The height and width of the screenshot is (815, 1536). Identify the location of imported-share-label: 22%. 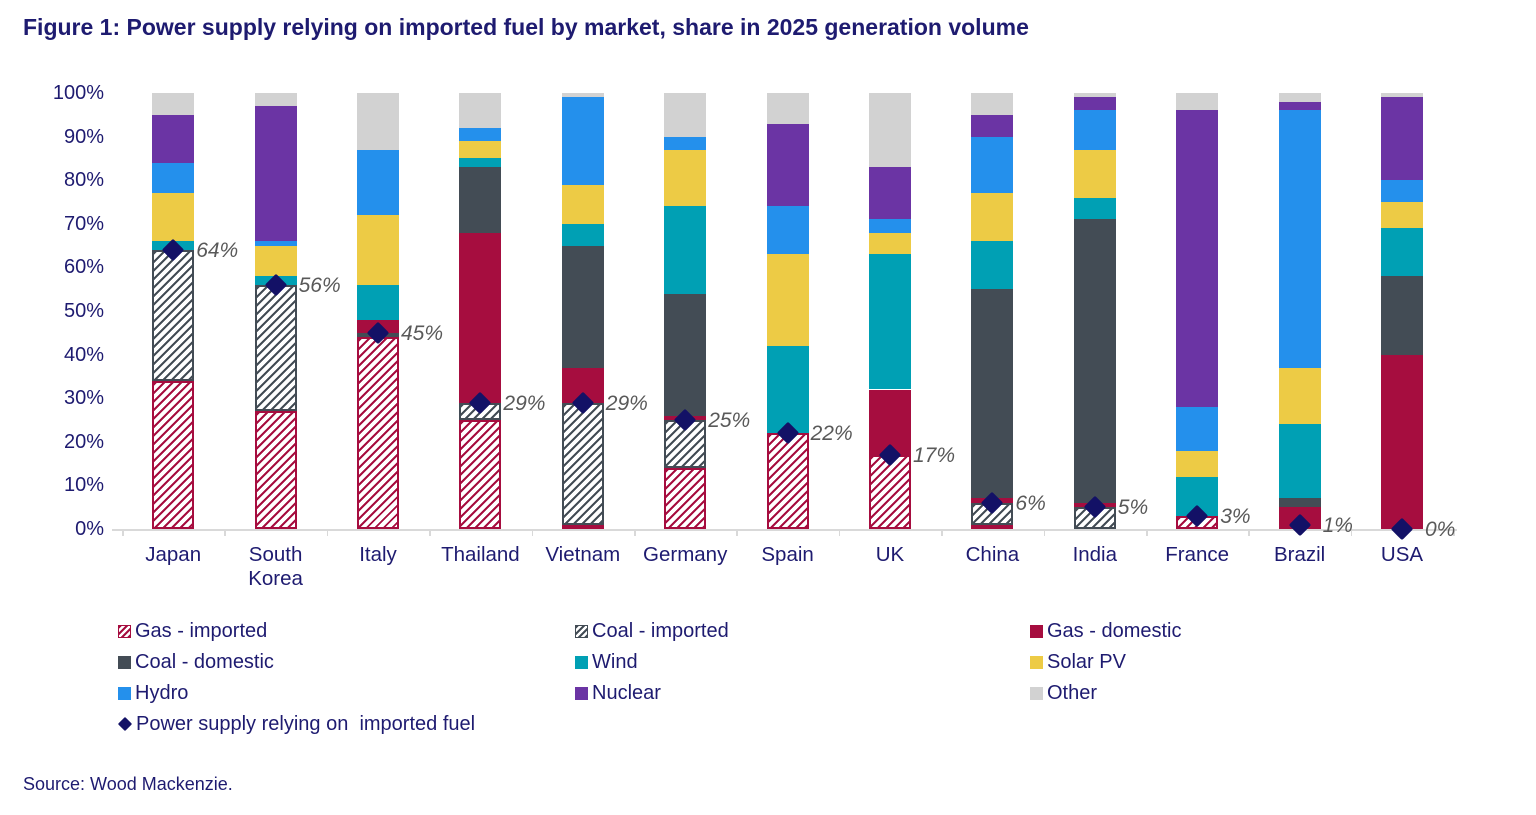
(831, 434).